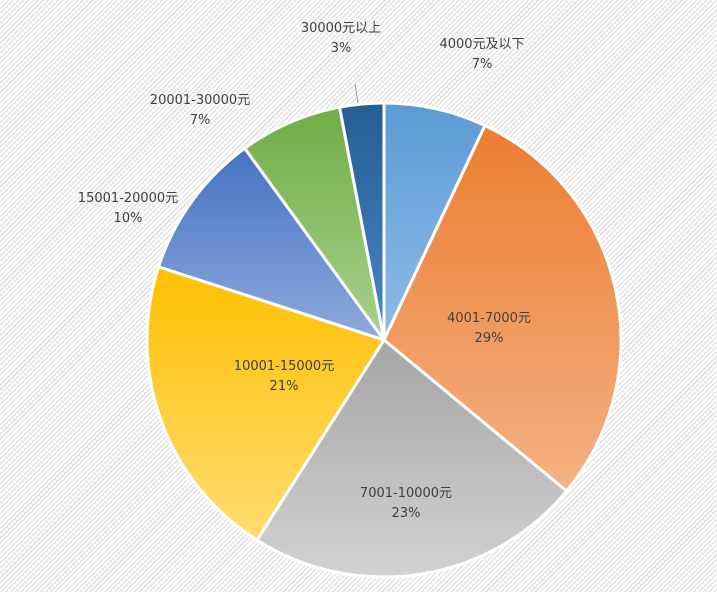  Describe the element at coordinates (406, 513) in the screenshot. I see `slice-value-label: 23%` at that location.